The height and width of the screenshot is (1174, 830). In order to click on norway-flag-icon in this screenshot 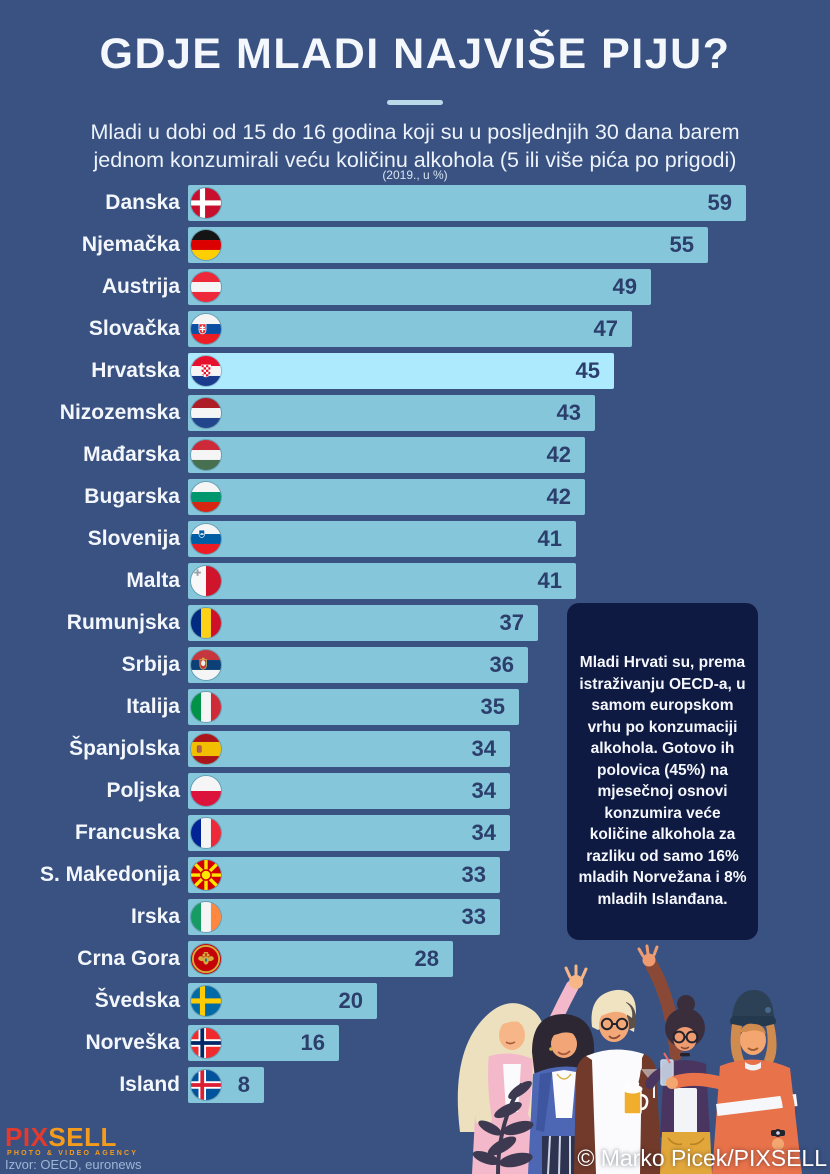, I will do `click(206, 1043)`.